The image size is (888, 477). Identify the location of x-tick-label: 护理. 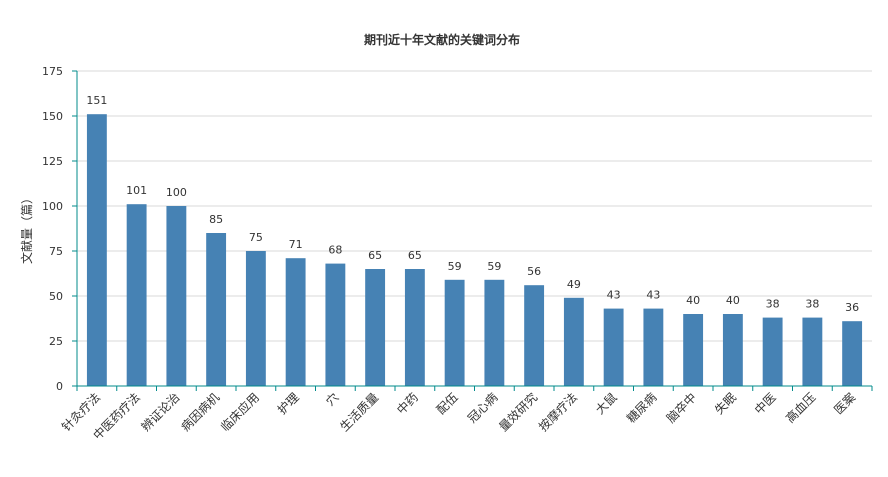
(288, 403).